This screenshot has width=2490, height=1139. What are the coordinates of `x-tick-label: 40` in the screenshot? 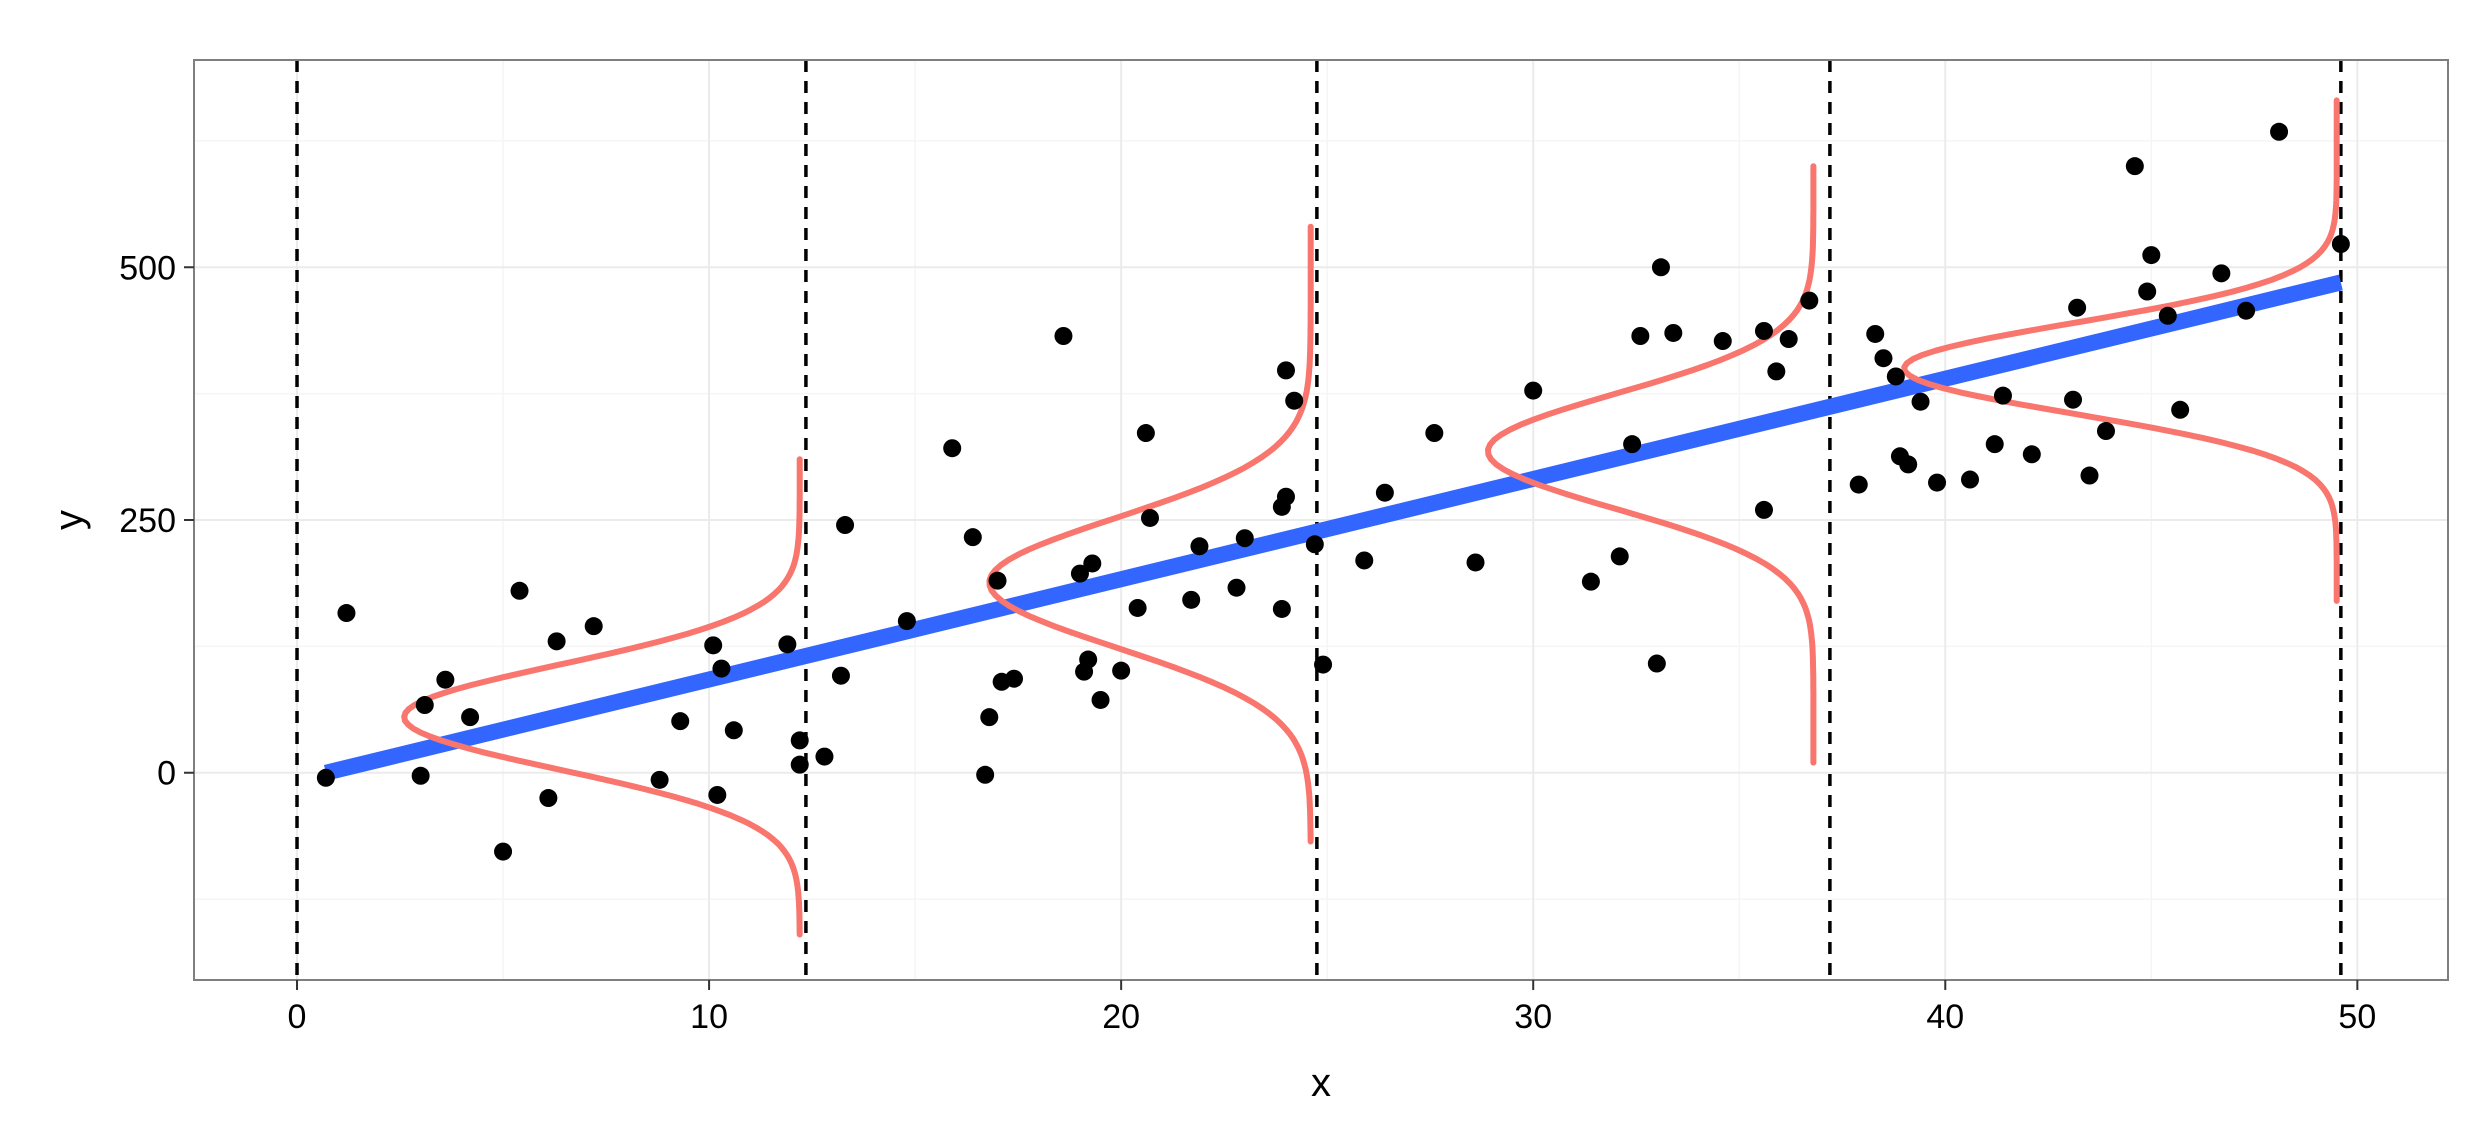 It's located at (1945, 1017).